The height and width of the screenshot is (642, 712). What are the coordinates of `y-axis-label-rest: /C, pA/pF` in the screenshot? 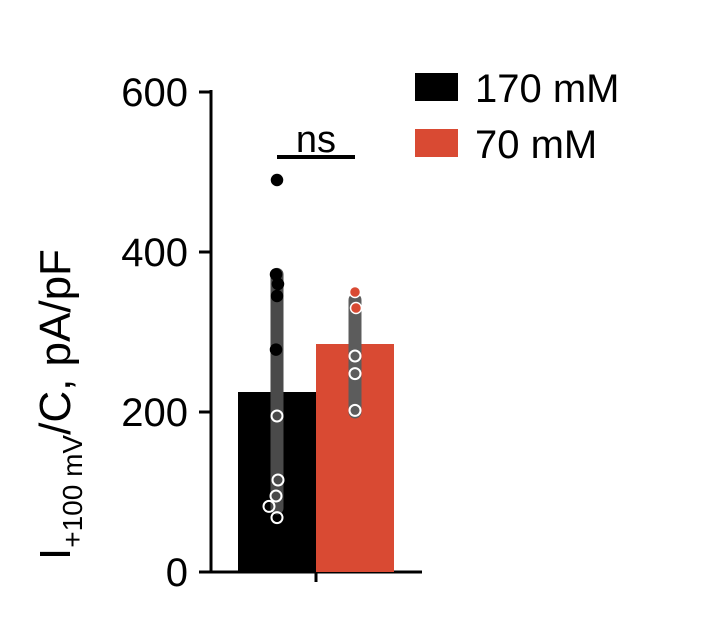 It's located at (55, 342).